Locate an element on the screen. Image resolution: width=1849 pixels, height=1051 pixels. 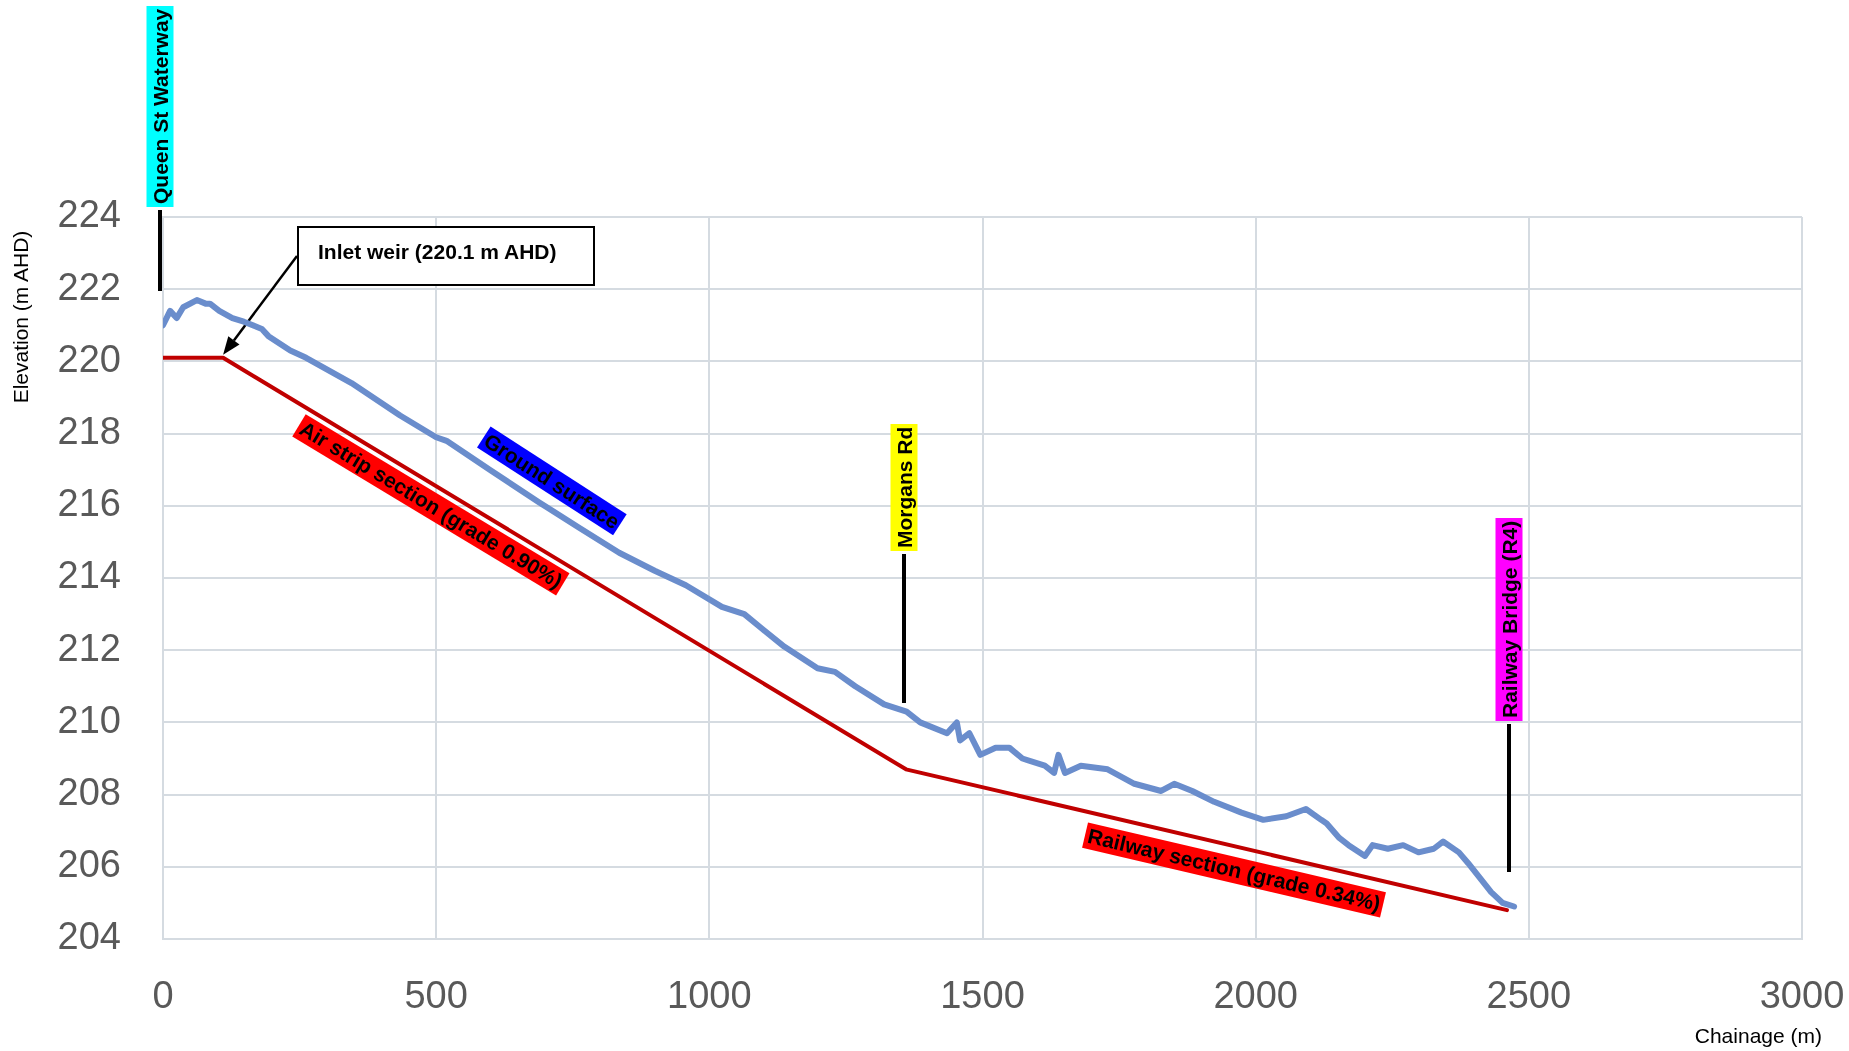
y-tick-label: 206 is located at coordinates (89, 864).